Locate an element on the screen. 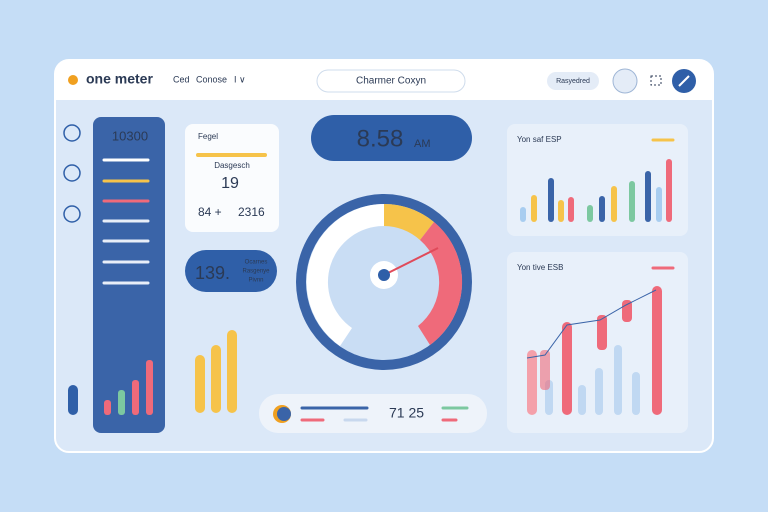 The height and width of the screenshot is (512, 768). footer-icon is located at coordinates (284, 414).